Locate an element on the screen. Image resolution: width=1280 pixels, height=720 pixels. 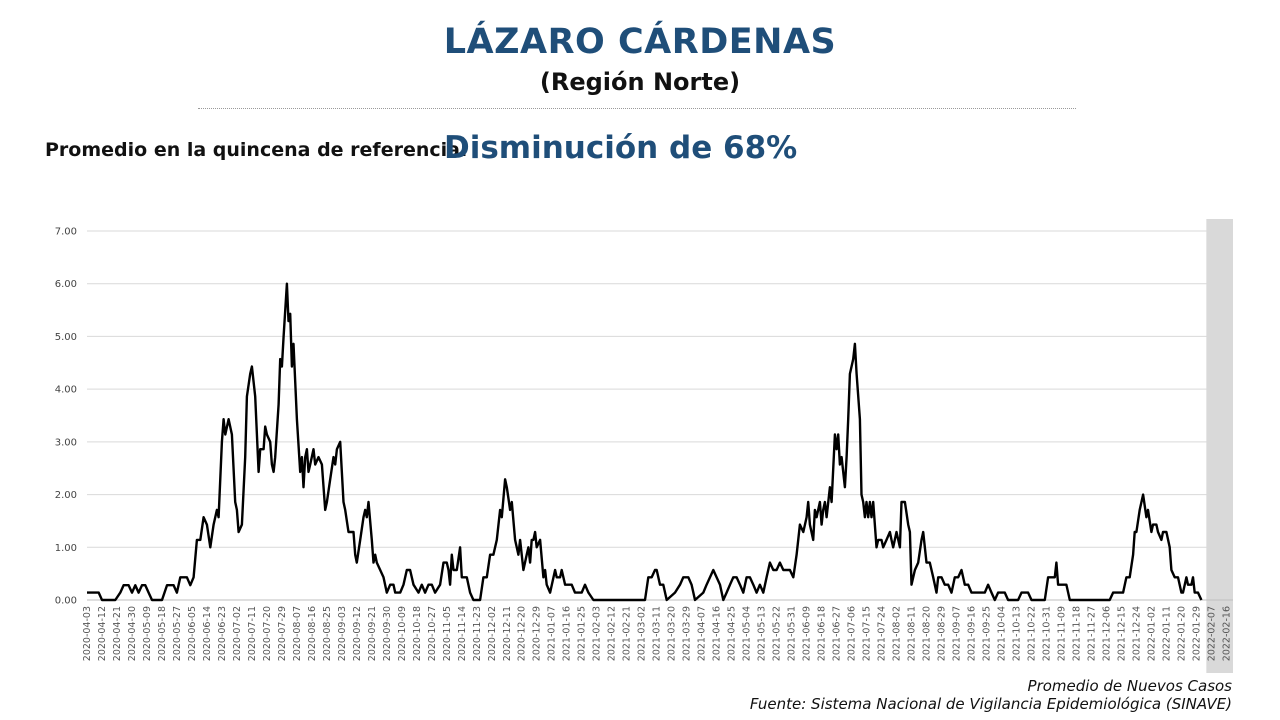
y-tick-label: 6.00 is located at coordinates (66, 284).